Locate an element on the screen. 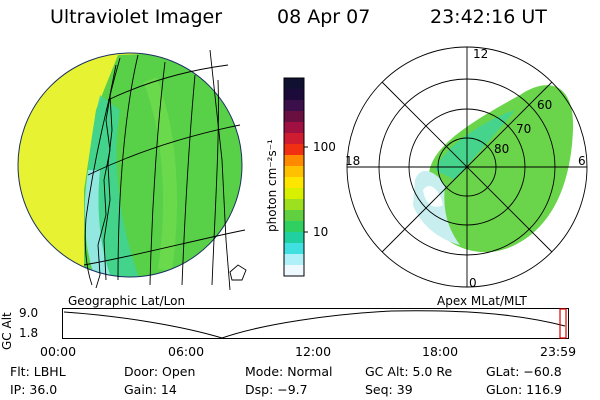  mlt-label-6: 6 is located at coordinates (582, 161).